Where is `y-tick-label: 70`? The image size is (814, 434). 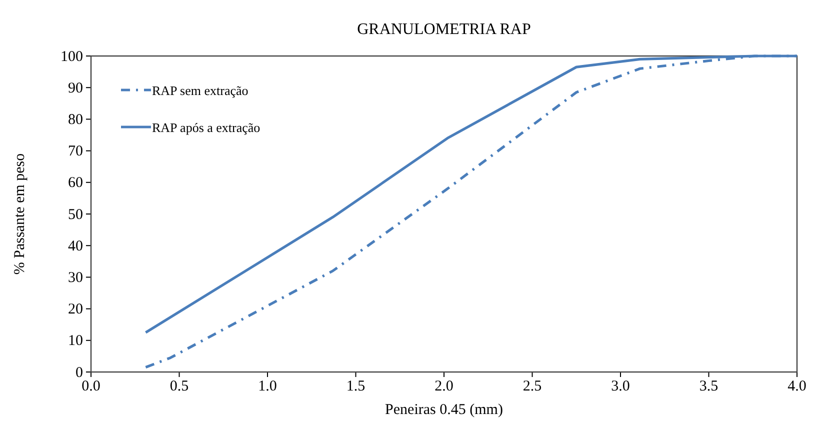 y-tick-label: 70 is located at coordinates (75, 152).